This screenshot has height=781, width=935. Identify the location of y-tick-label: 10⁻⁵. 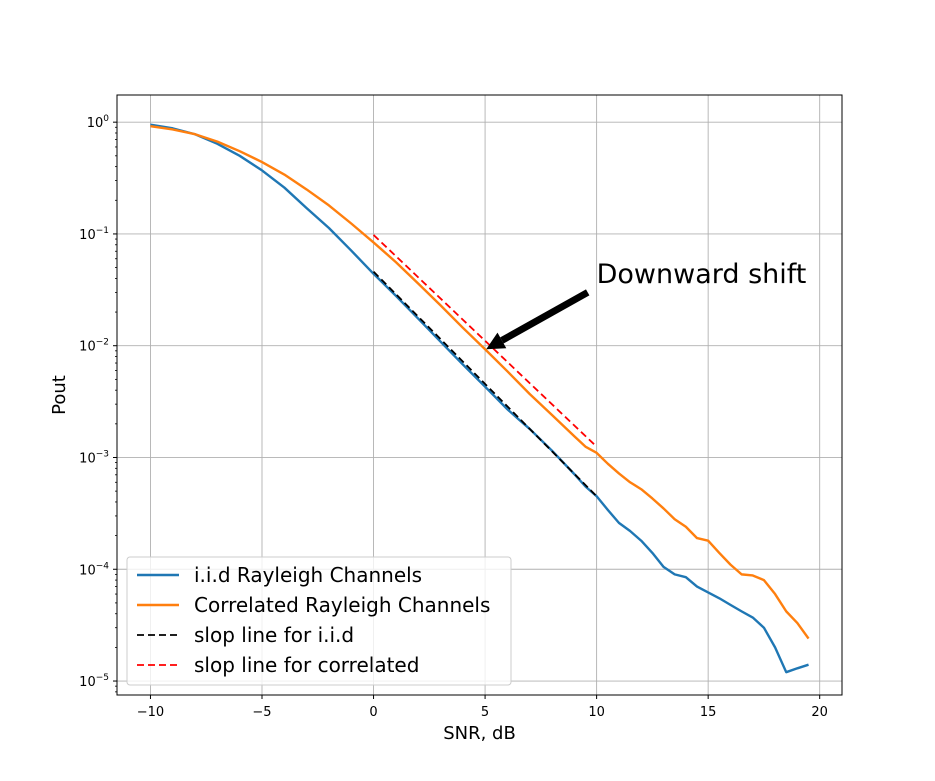
(94, 681).